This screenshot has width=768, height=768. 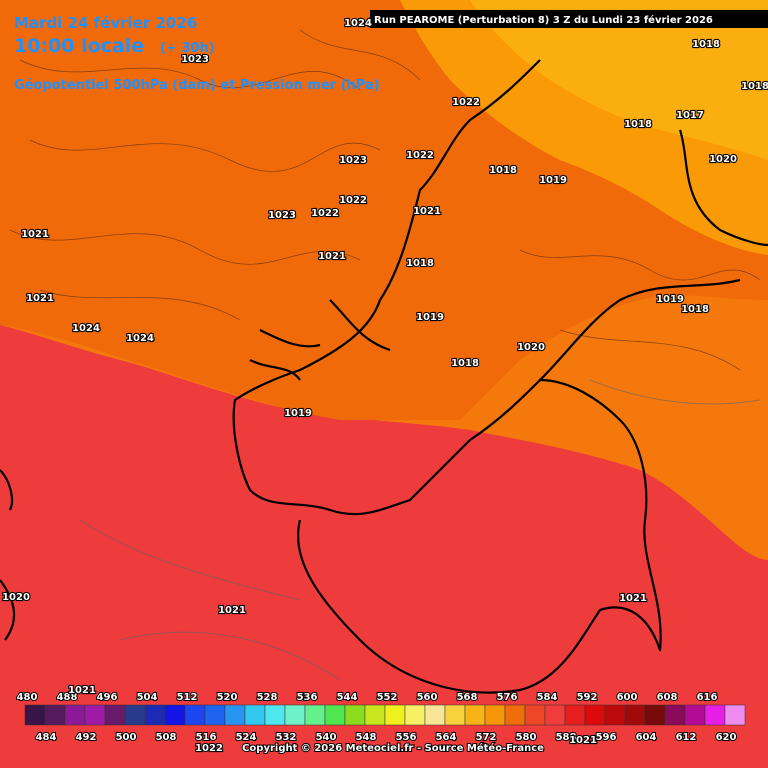 What do you see at coordinates (206, 737) in the screenshot?
I see `scale-label: 516` at bounding box center [206, 737].